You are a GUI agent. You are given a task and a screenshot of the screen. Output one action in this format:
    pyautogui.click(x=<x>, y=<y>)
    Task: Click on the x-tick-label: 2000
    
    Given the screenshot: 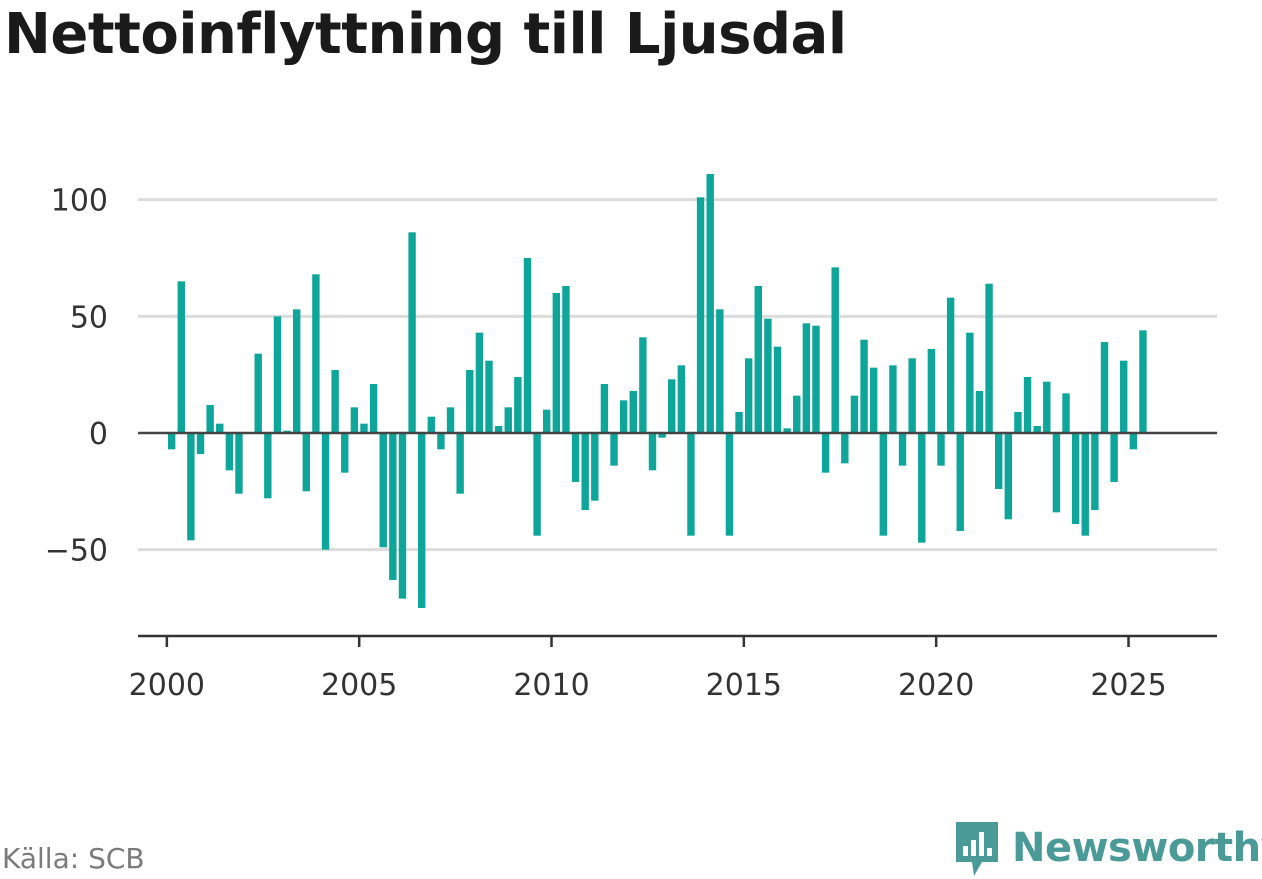 What is the action you would take?
    pyautogui.click(x=167, y=685)
    